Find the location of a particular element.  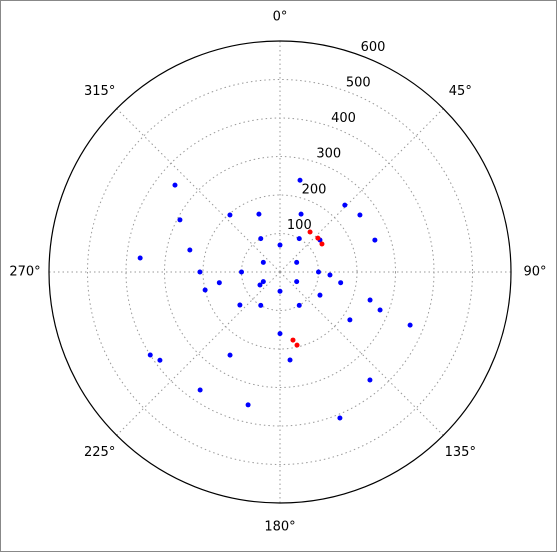

angle-label: 270° is located at coordinates (24, 272).